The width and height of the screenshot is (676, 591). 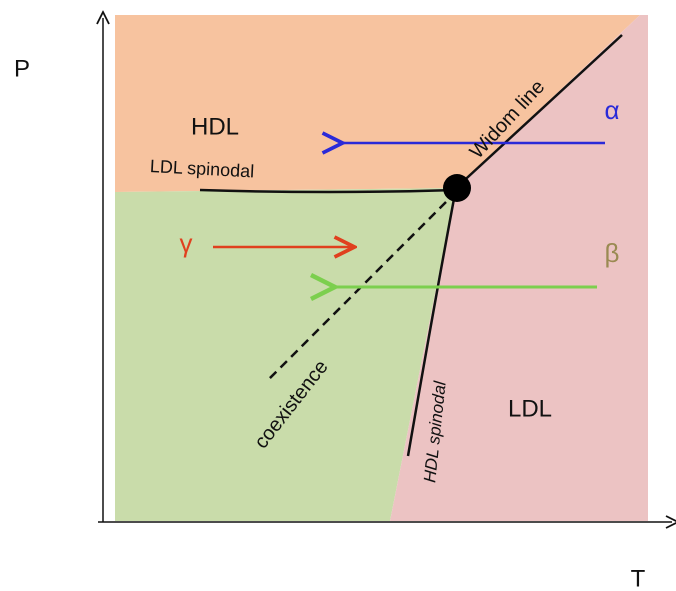 I want to click on alpha-label: α, so click(x=611, y=110).